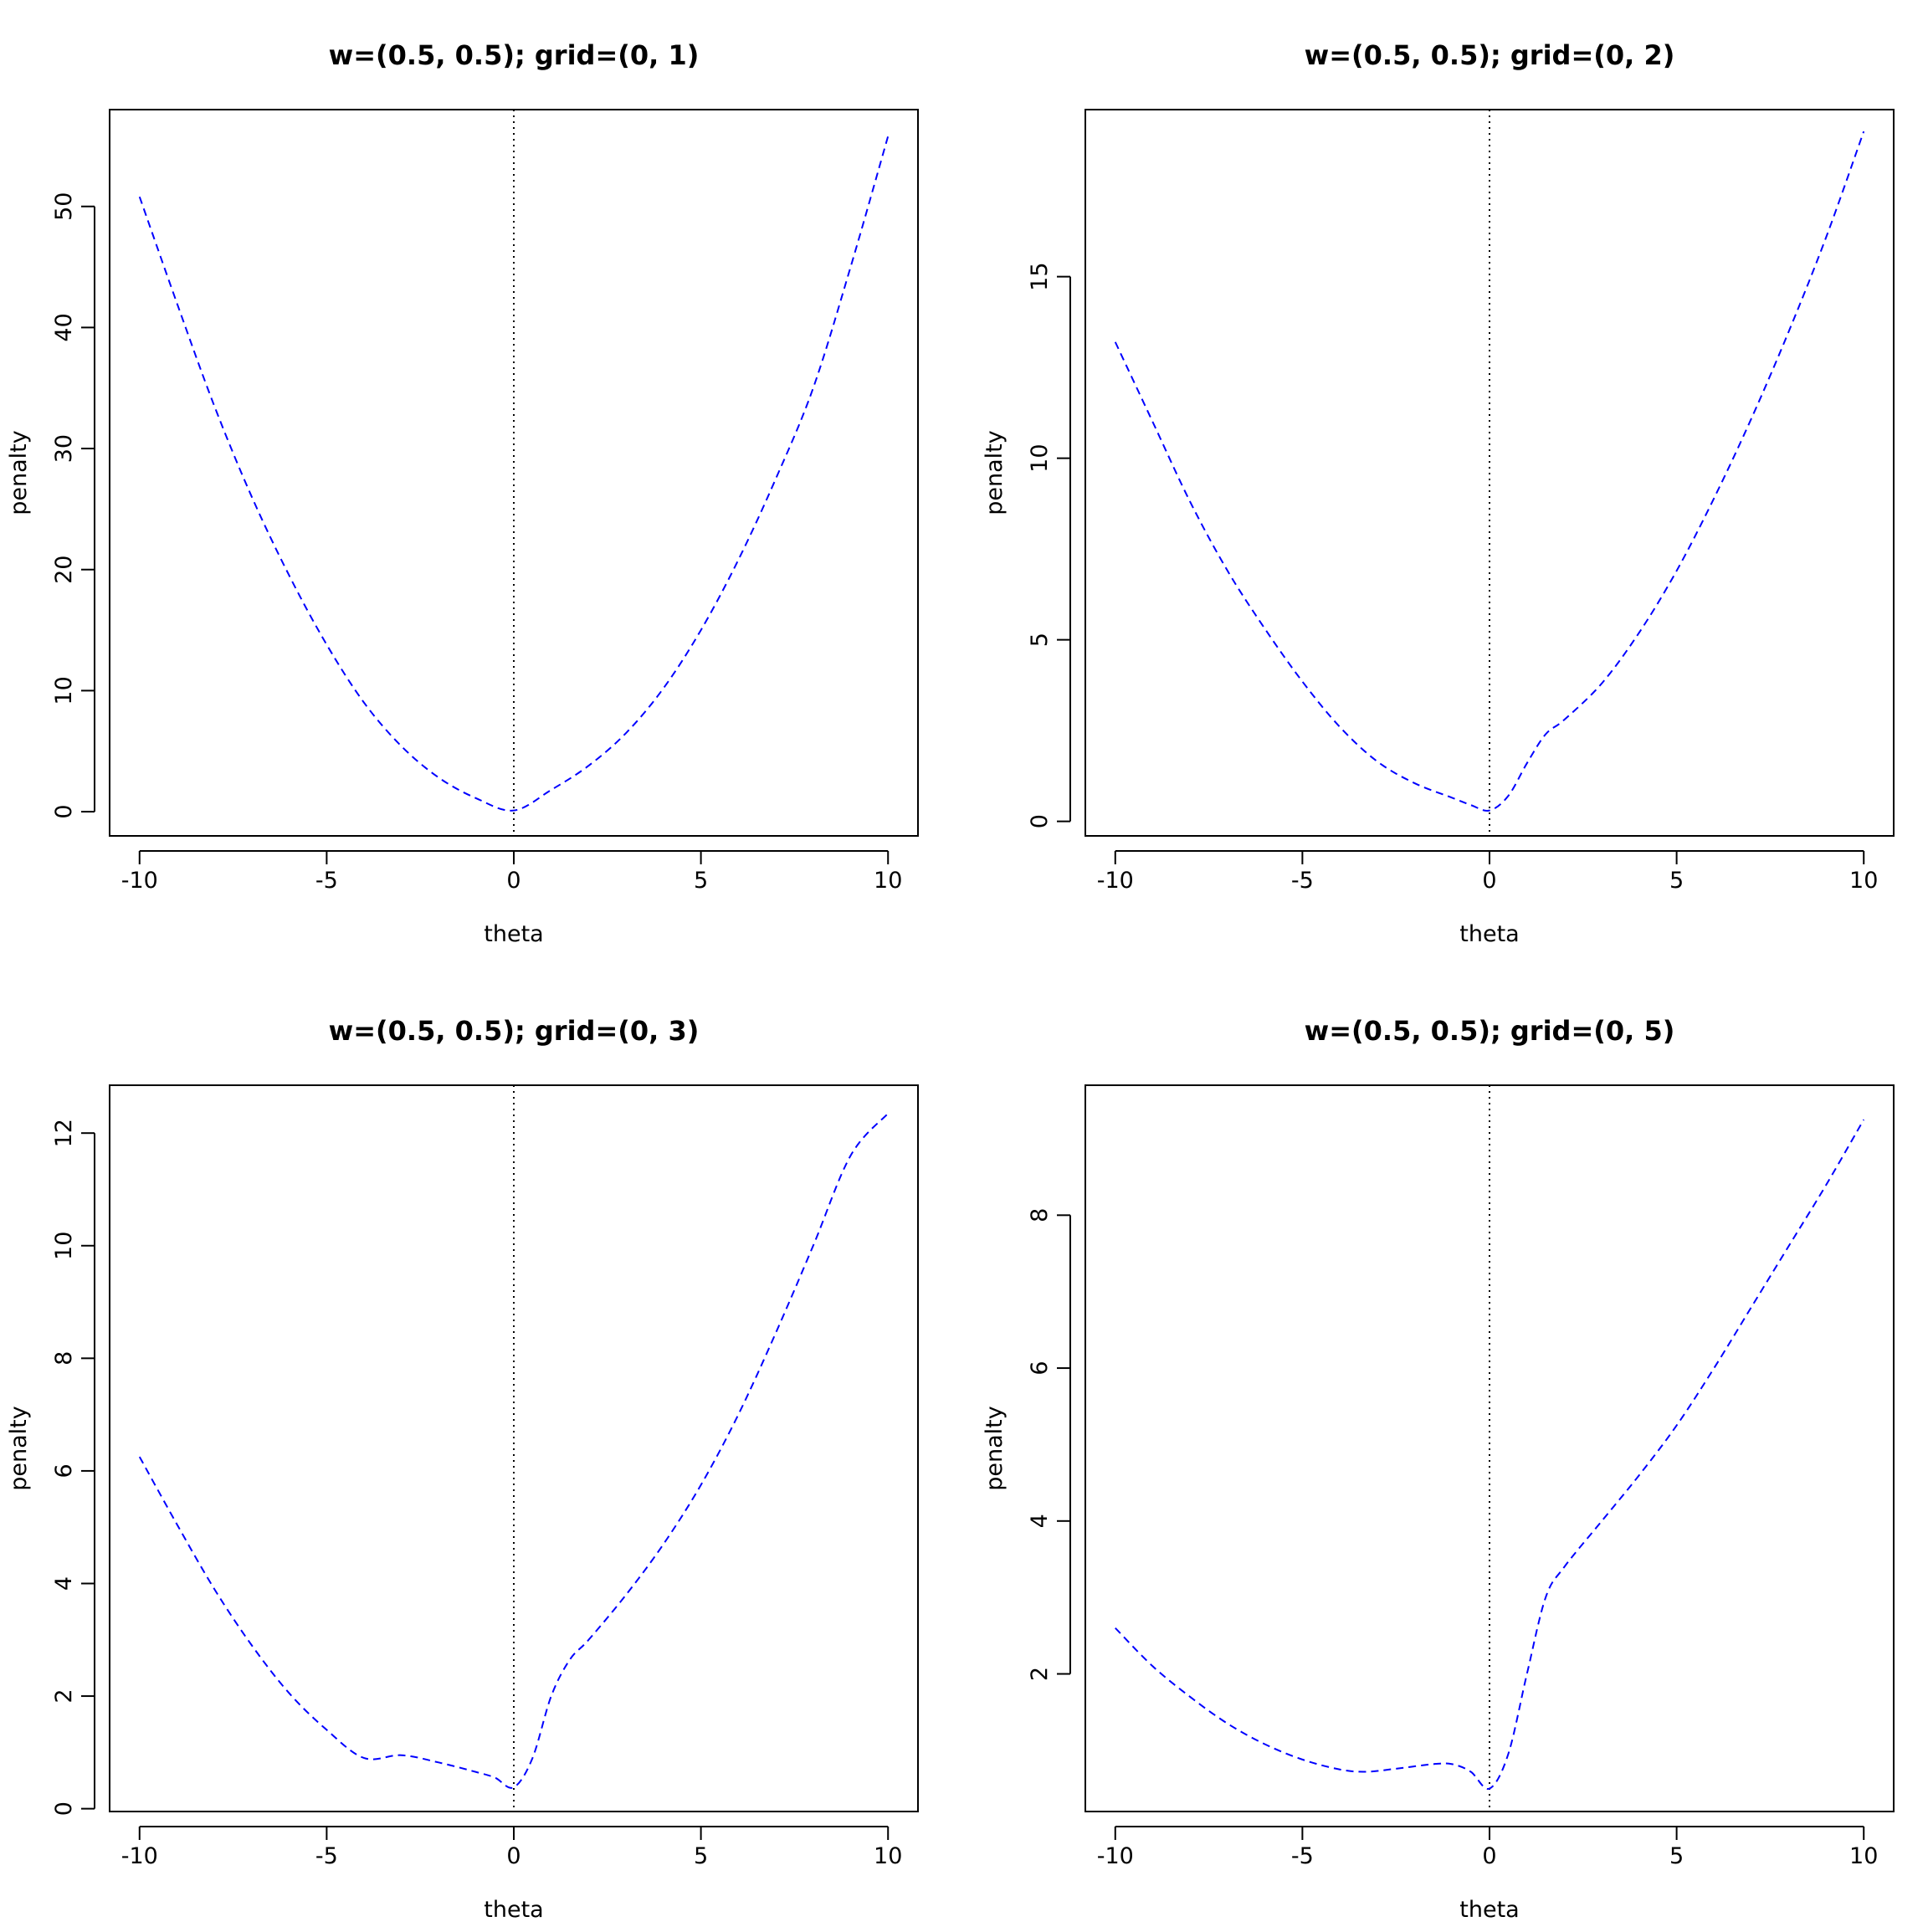 This screenshot has height=1932, width=1928. What do you see at coordinates (514, 1031) in the screenshot?
I see `chart-title: w=(0.5, 0.5); grid=(0, 3)` at bounding box center [514, 1031].